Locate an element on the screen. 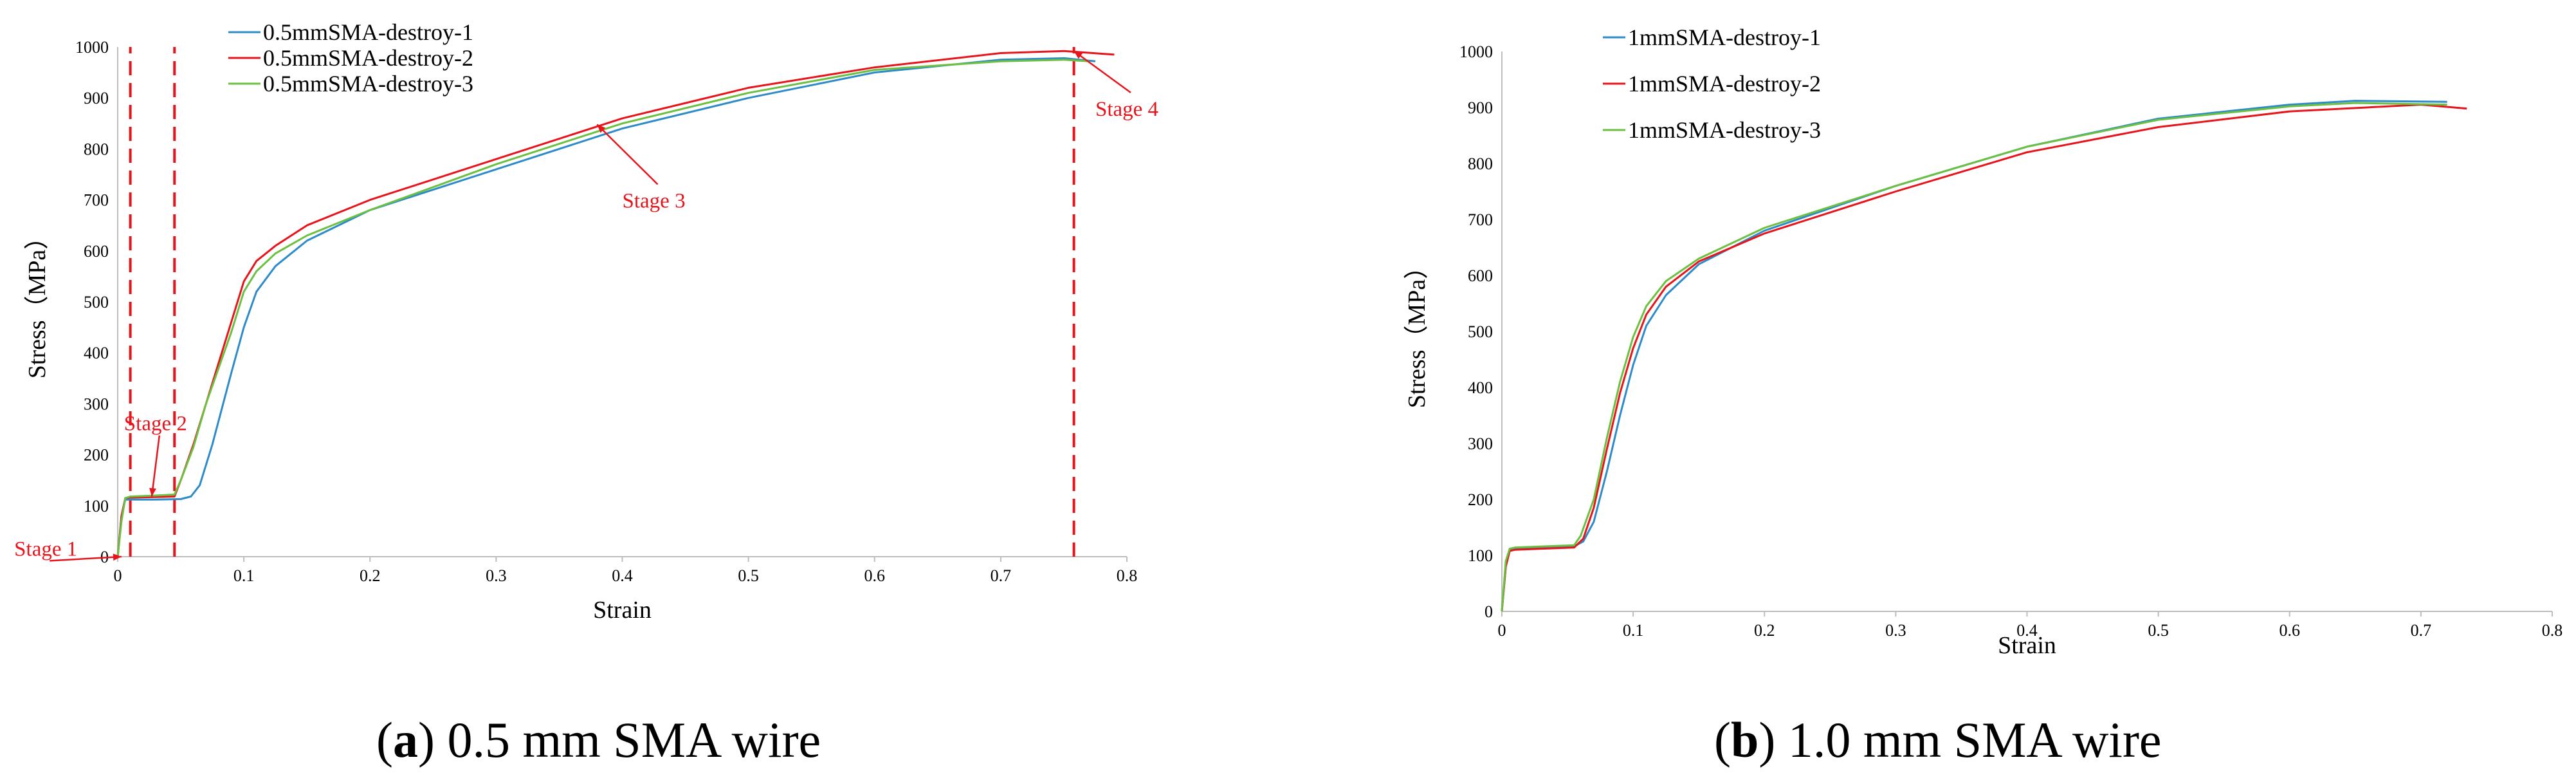 The height and width of the screenshot is (780, 2576). stage-label: Stage 3 is located at coordinates (654, 200).